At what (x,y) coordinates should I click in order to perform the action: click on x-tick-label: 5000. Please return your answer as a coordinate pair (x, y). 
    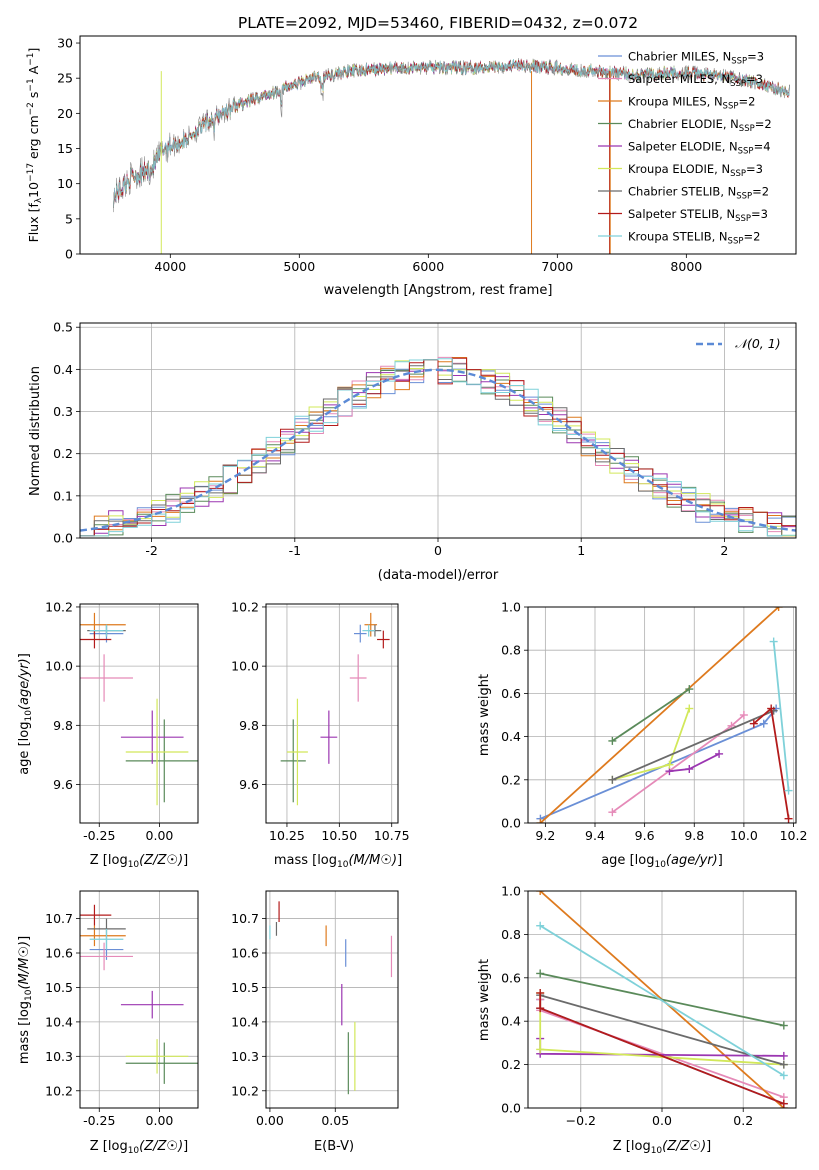
    Looking at the image, I should click on (299, 266).